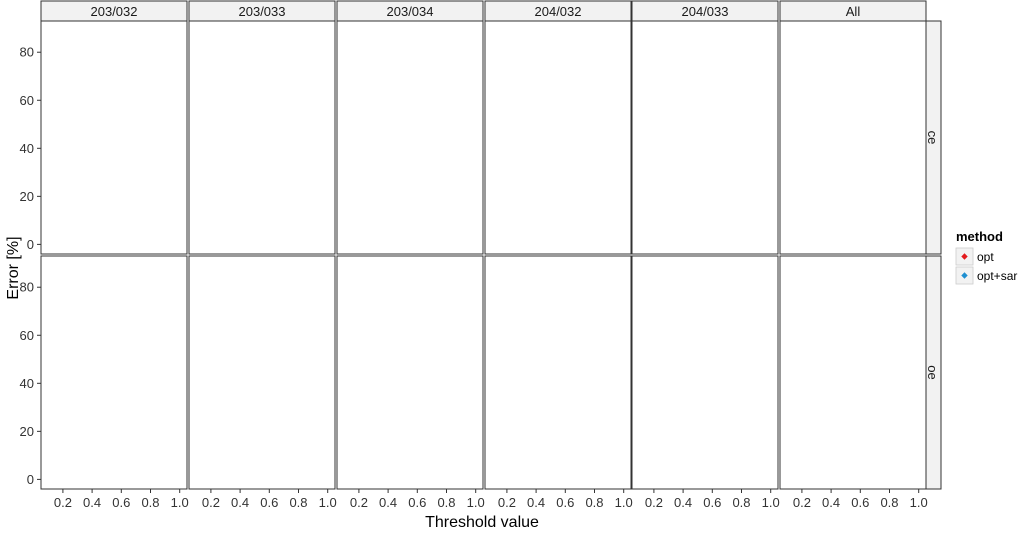 The height and width of the screenshot is (533, 1024). I want to click on panel-all-oe, so click(853, 372).